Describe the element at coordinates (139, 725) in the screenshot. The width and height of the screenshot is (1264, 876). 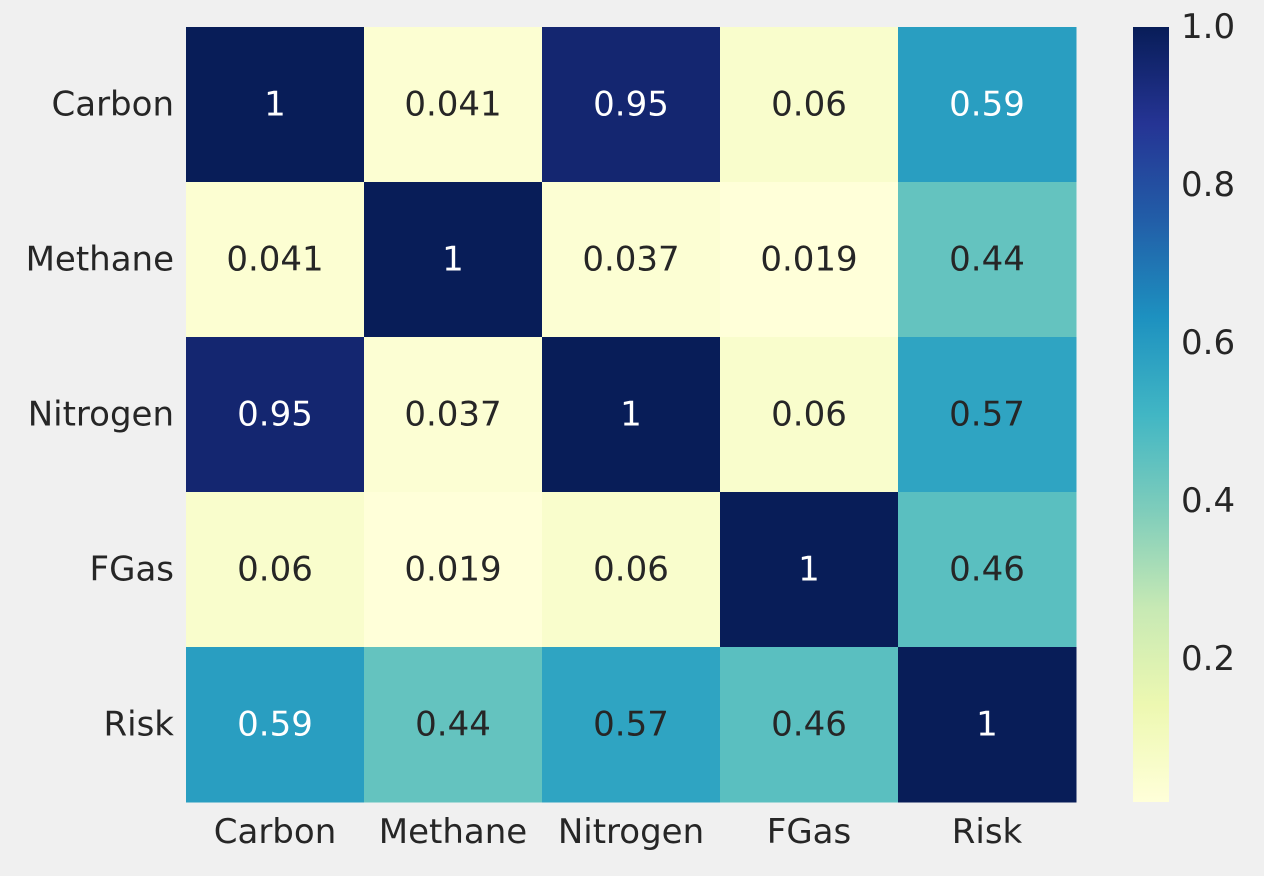
I see `y-tick-label: Risk` at that location.